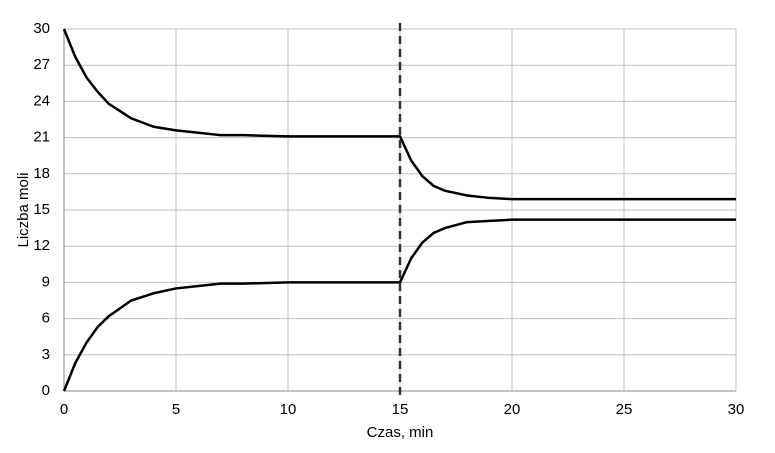 The image size is (775, 453). What do you see at coordinates (41, 209) in the screenshot?
I see `y-tick-label: 15` at bounding box center [41, 209].